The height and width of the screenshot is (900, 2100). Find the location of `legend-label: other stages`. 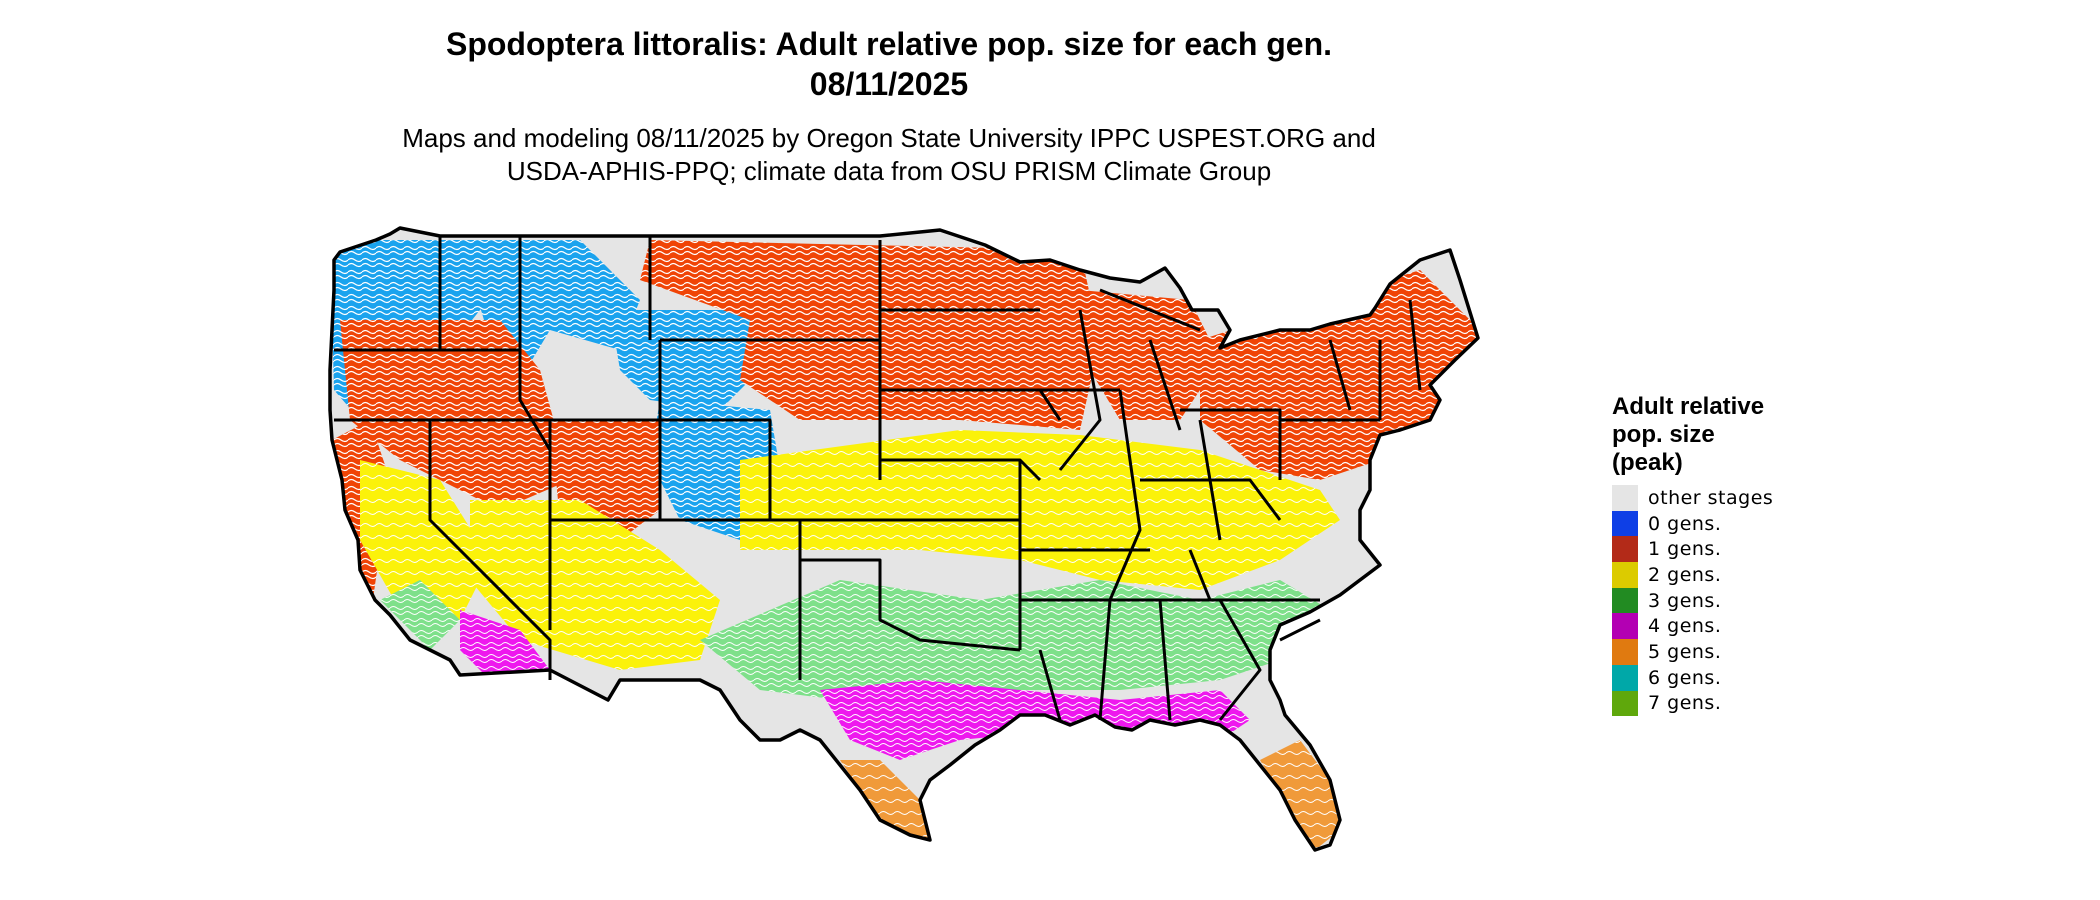

legend-label: other stages is located at coordinates (1711, 497).